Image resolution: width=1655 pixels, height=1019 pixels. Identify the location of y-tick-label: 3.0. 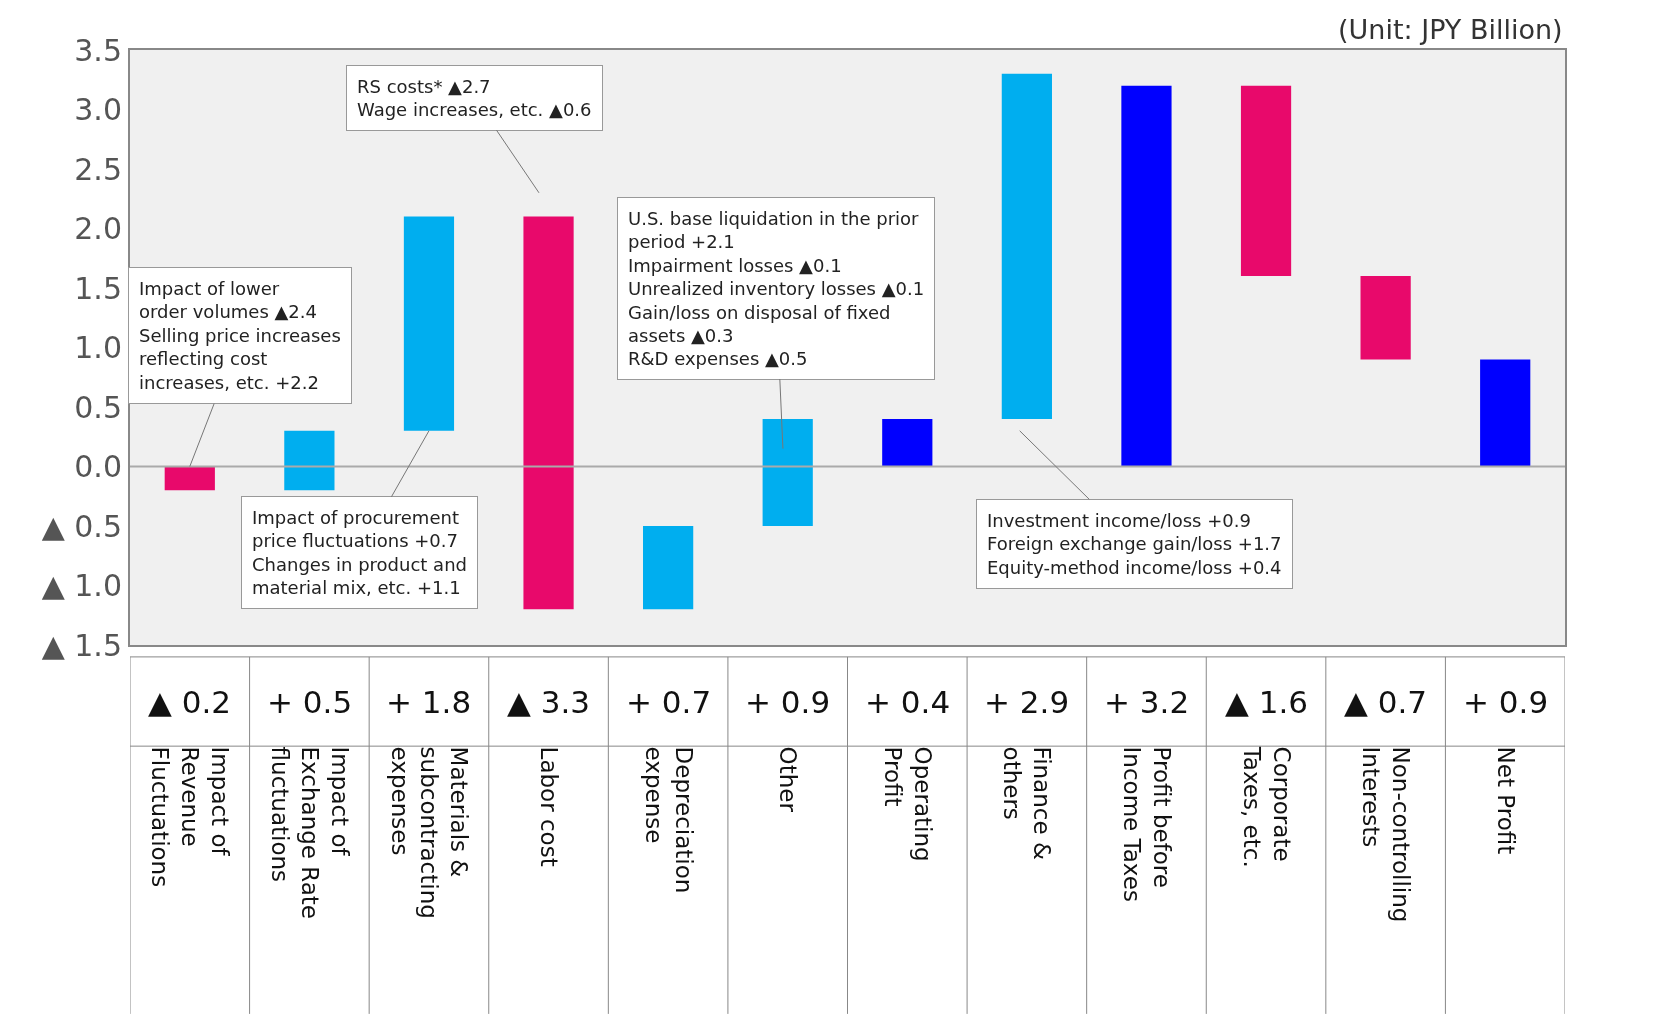
(98, 109).